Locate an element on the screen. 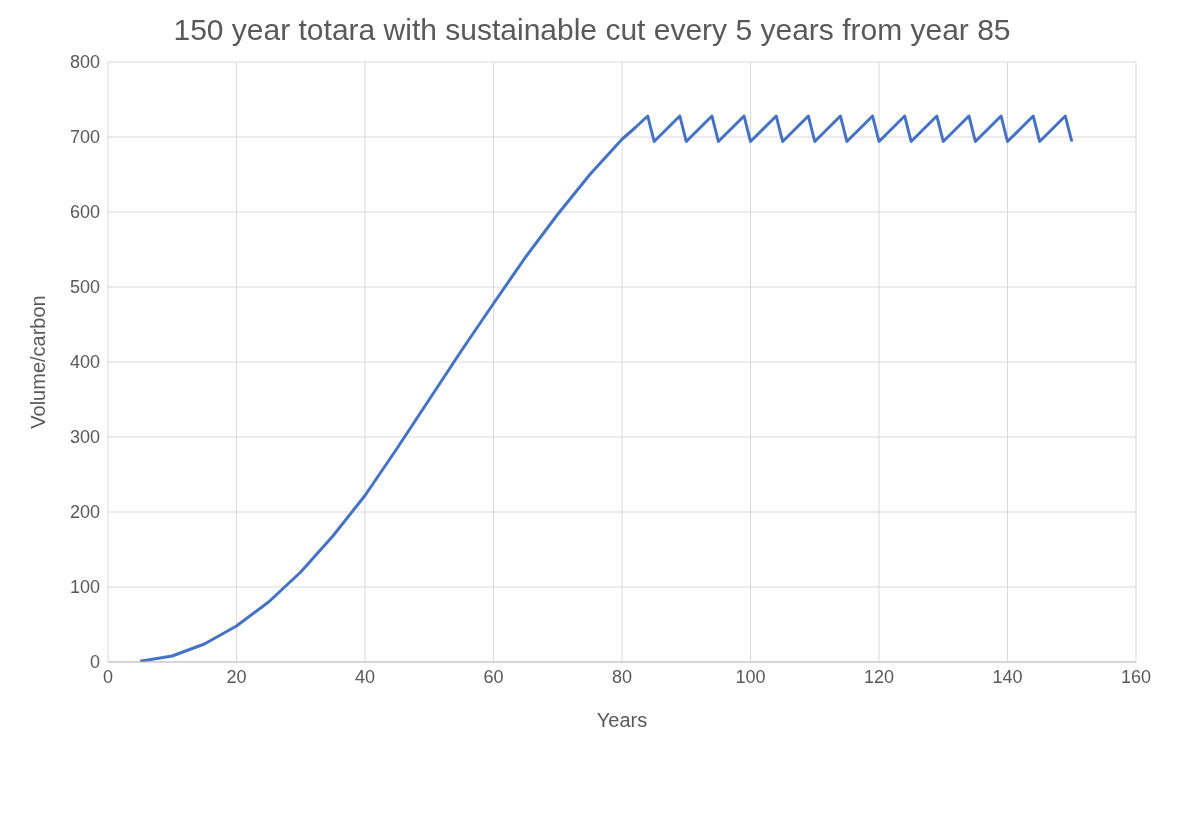  y-axis-title: Volume/carbon is located at coordinates (38, 362).